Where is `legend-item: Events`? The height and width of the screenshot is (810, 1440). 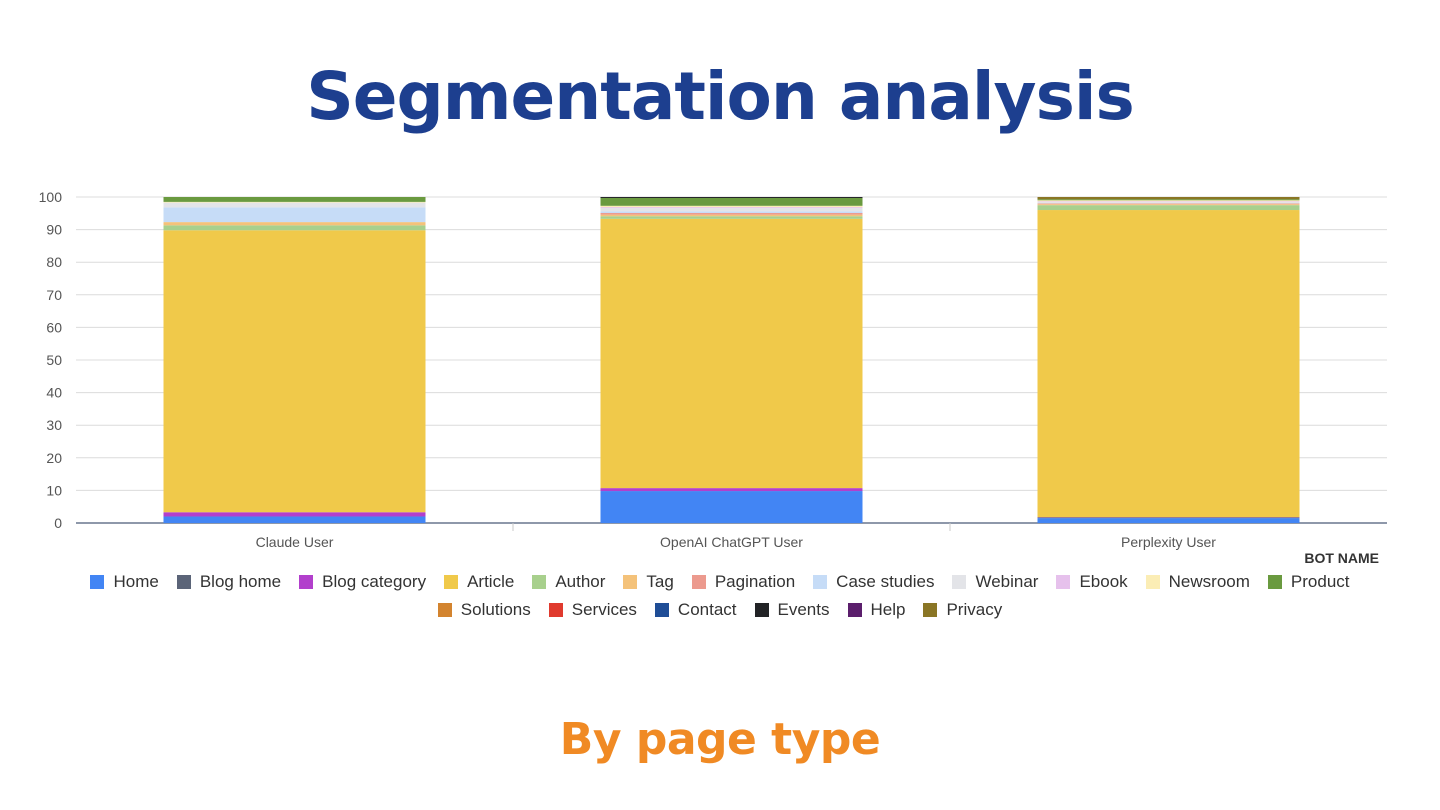
legend-item: Events is located at coordinates (792, 610).